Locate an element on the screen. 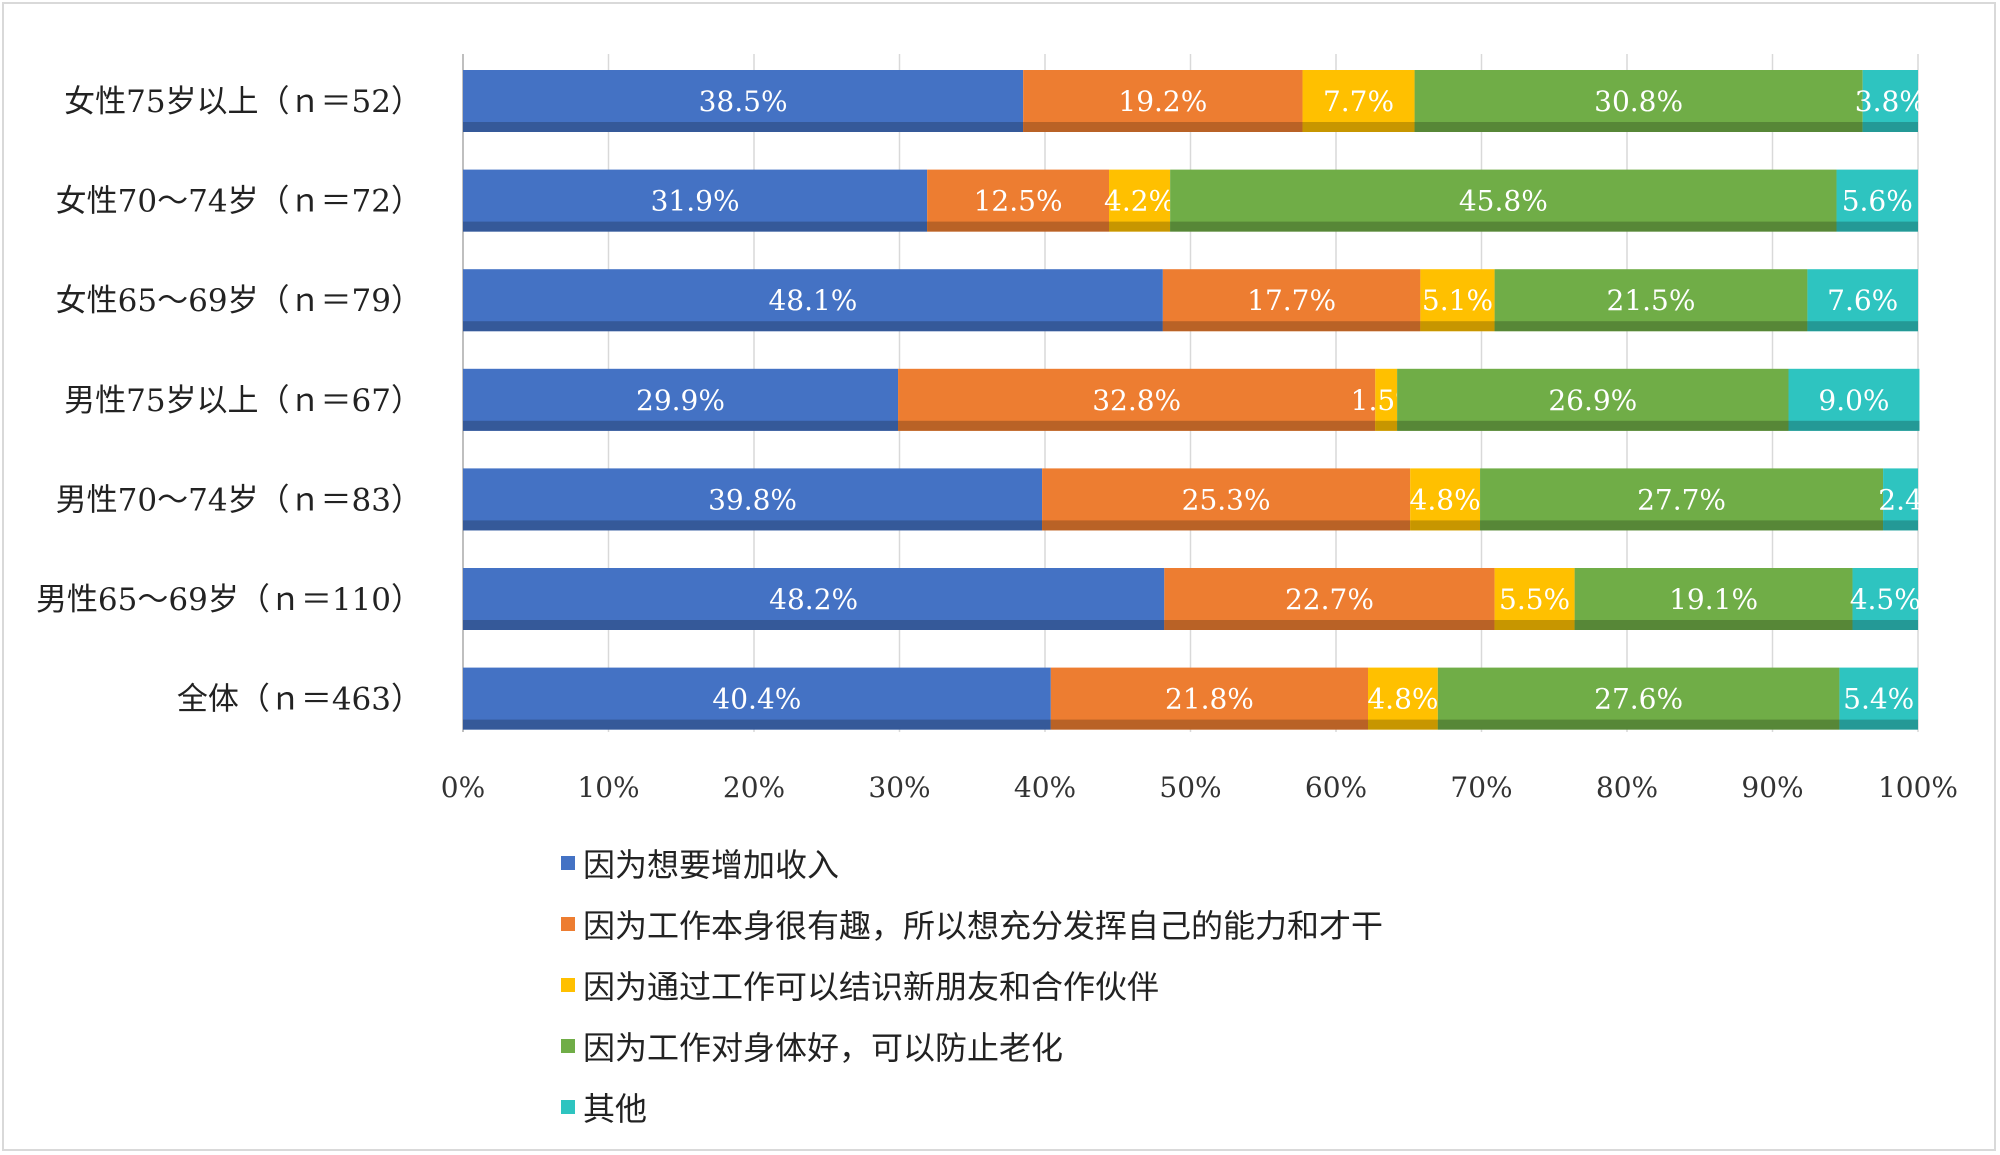 This screenshot has height=1155, width=2000. data-label: 27.6% is located at coordinates (1638, 699).